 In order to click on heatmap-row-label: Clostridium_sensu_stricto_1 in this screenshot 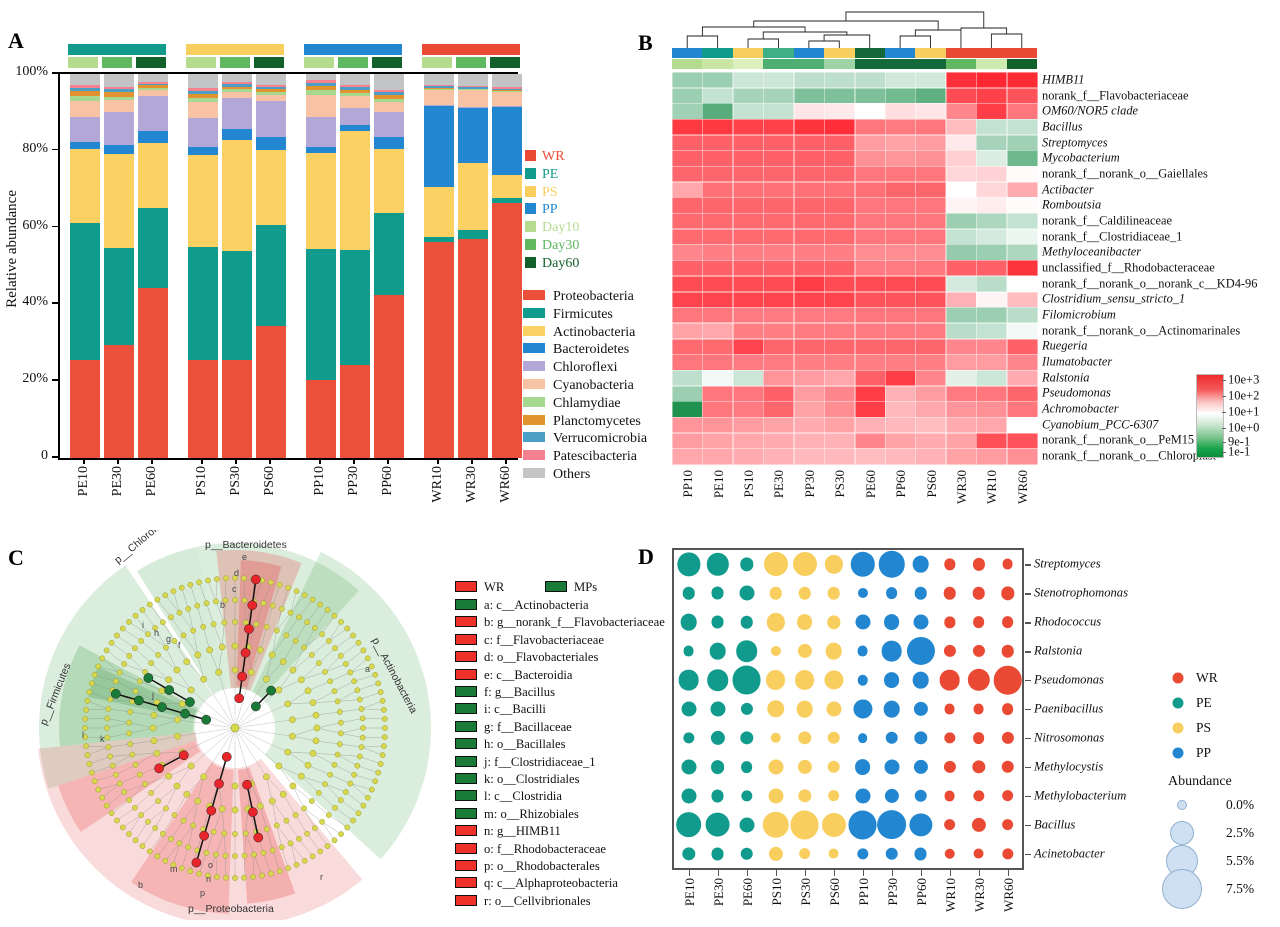, I will do `click(1114, 298)`.